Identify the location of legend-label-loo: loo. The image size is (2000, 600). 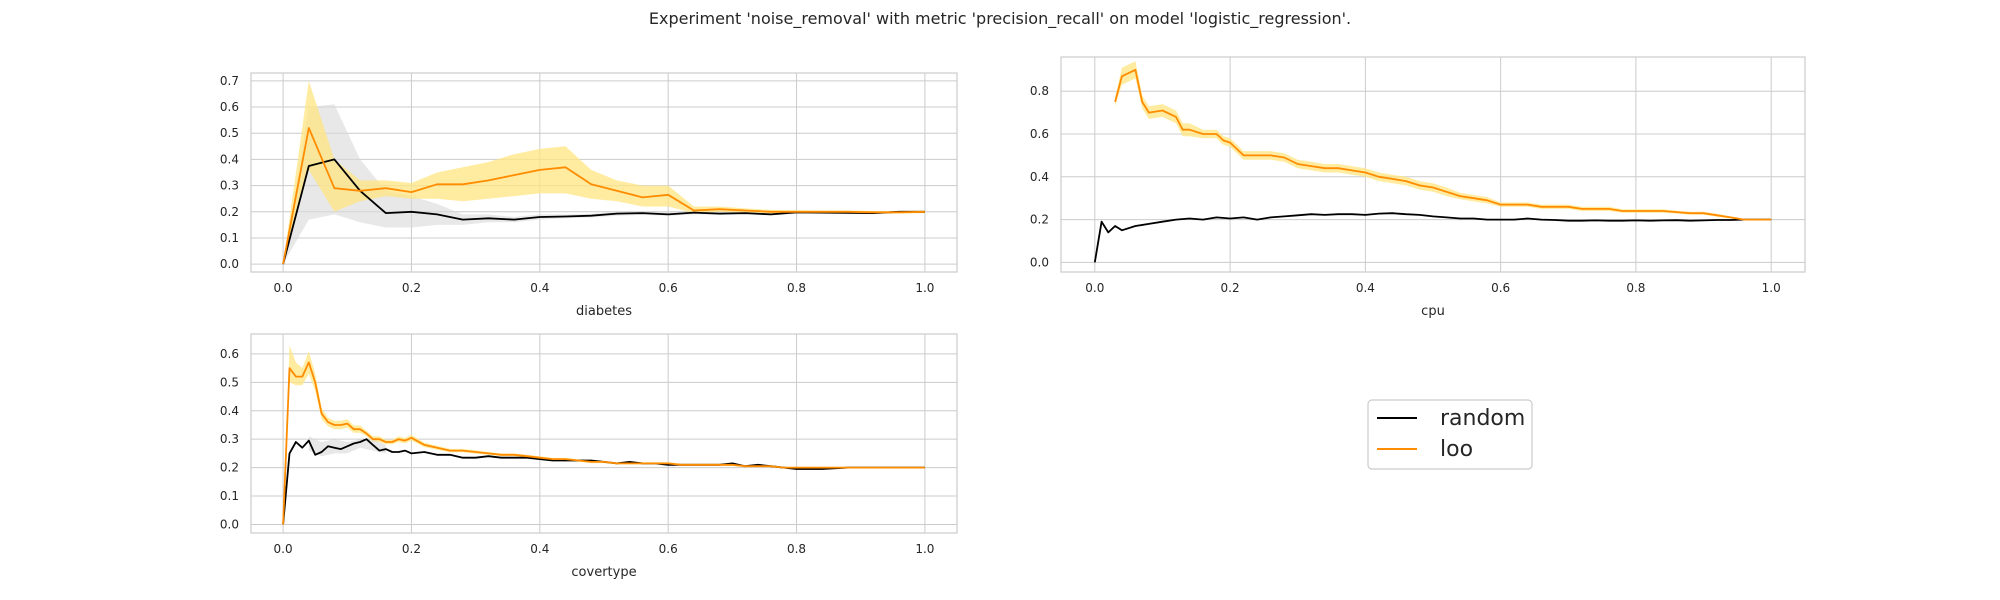
(1456, 449).